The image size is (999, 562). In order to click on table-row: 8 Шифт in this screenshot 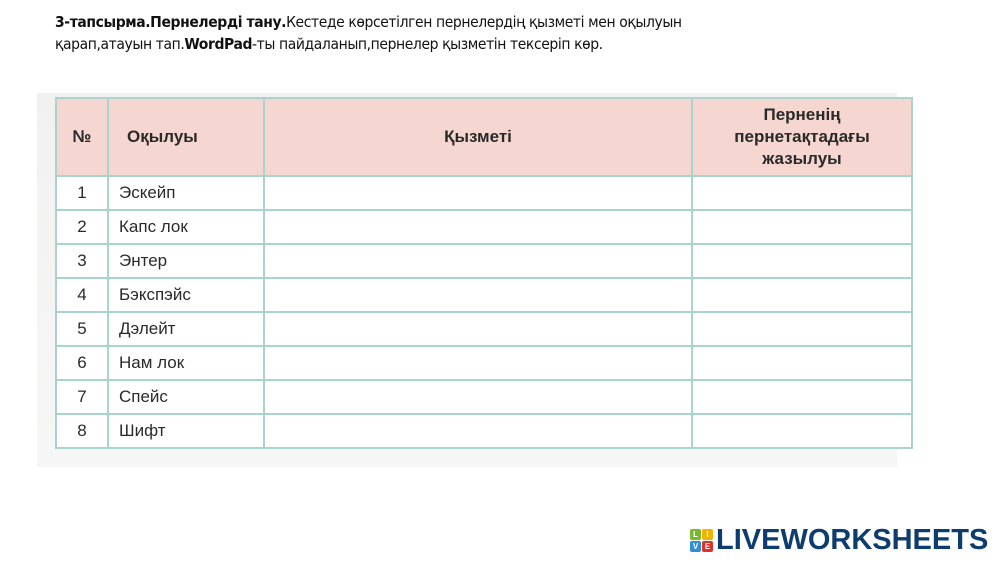, I will do `click(484, 431)`.